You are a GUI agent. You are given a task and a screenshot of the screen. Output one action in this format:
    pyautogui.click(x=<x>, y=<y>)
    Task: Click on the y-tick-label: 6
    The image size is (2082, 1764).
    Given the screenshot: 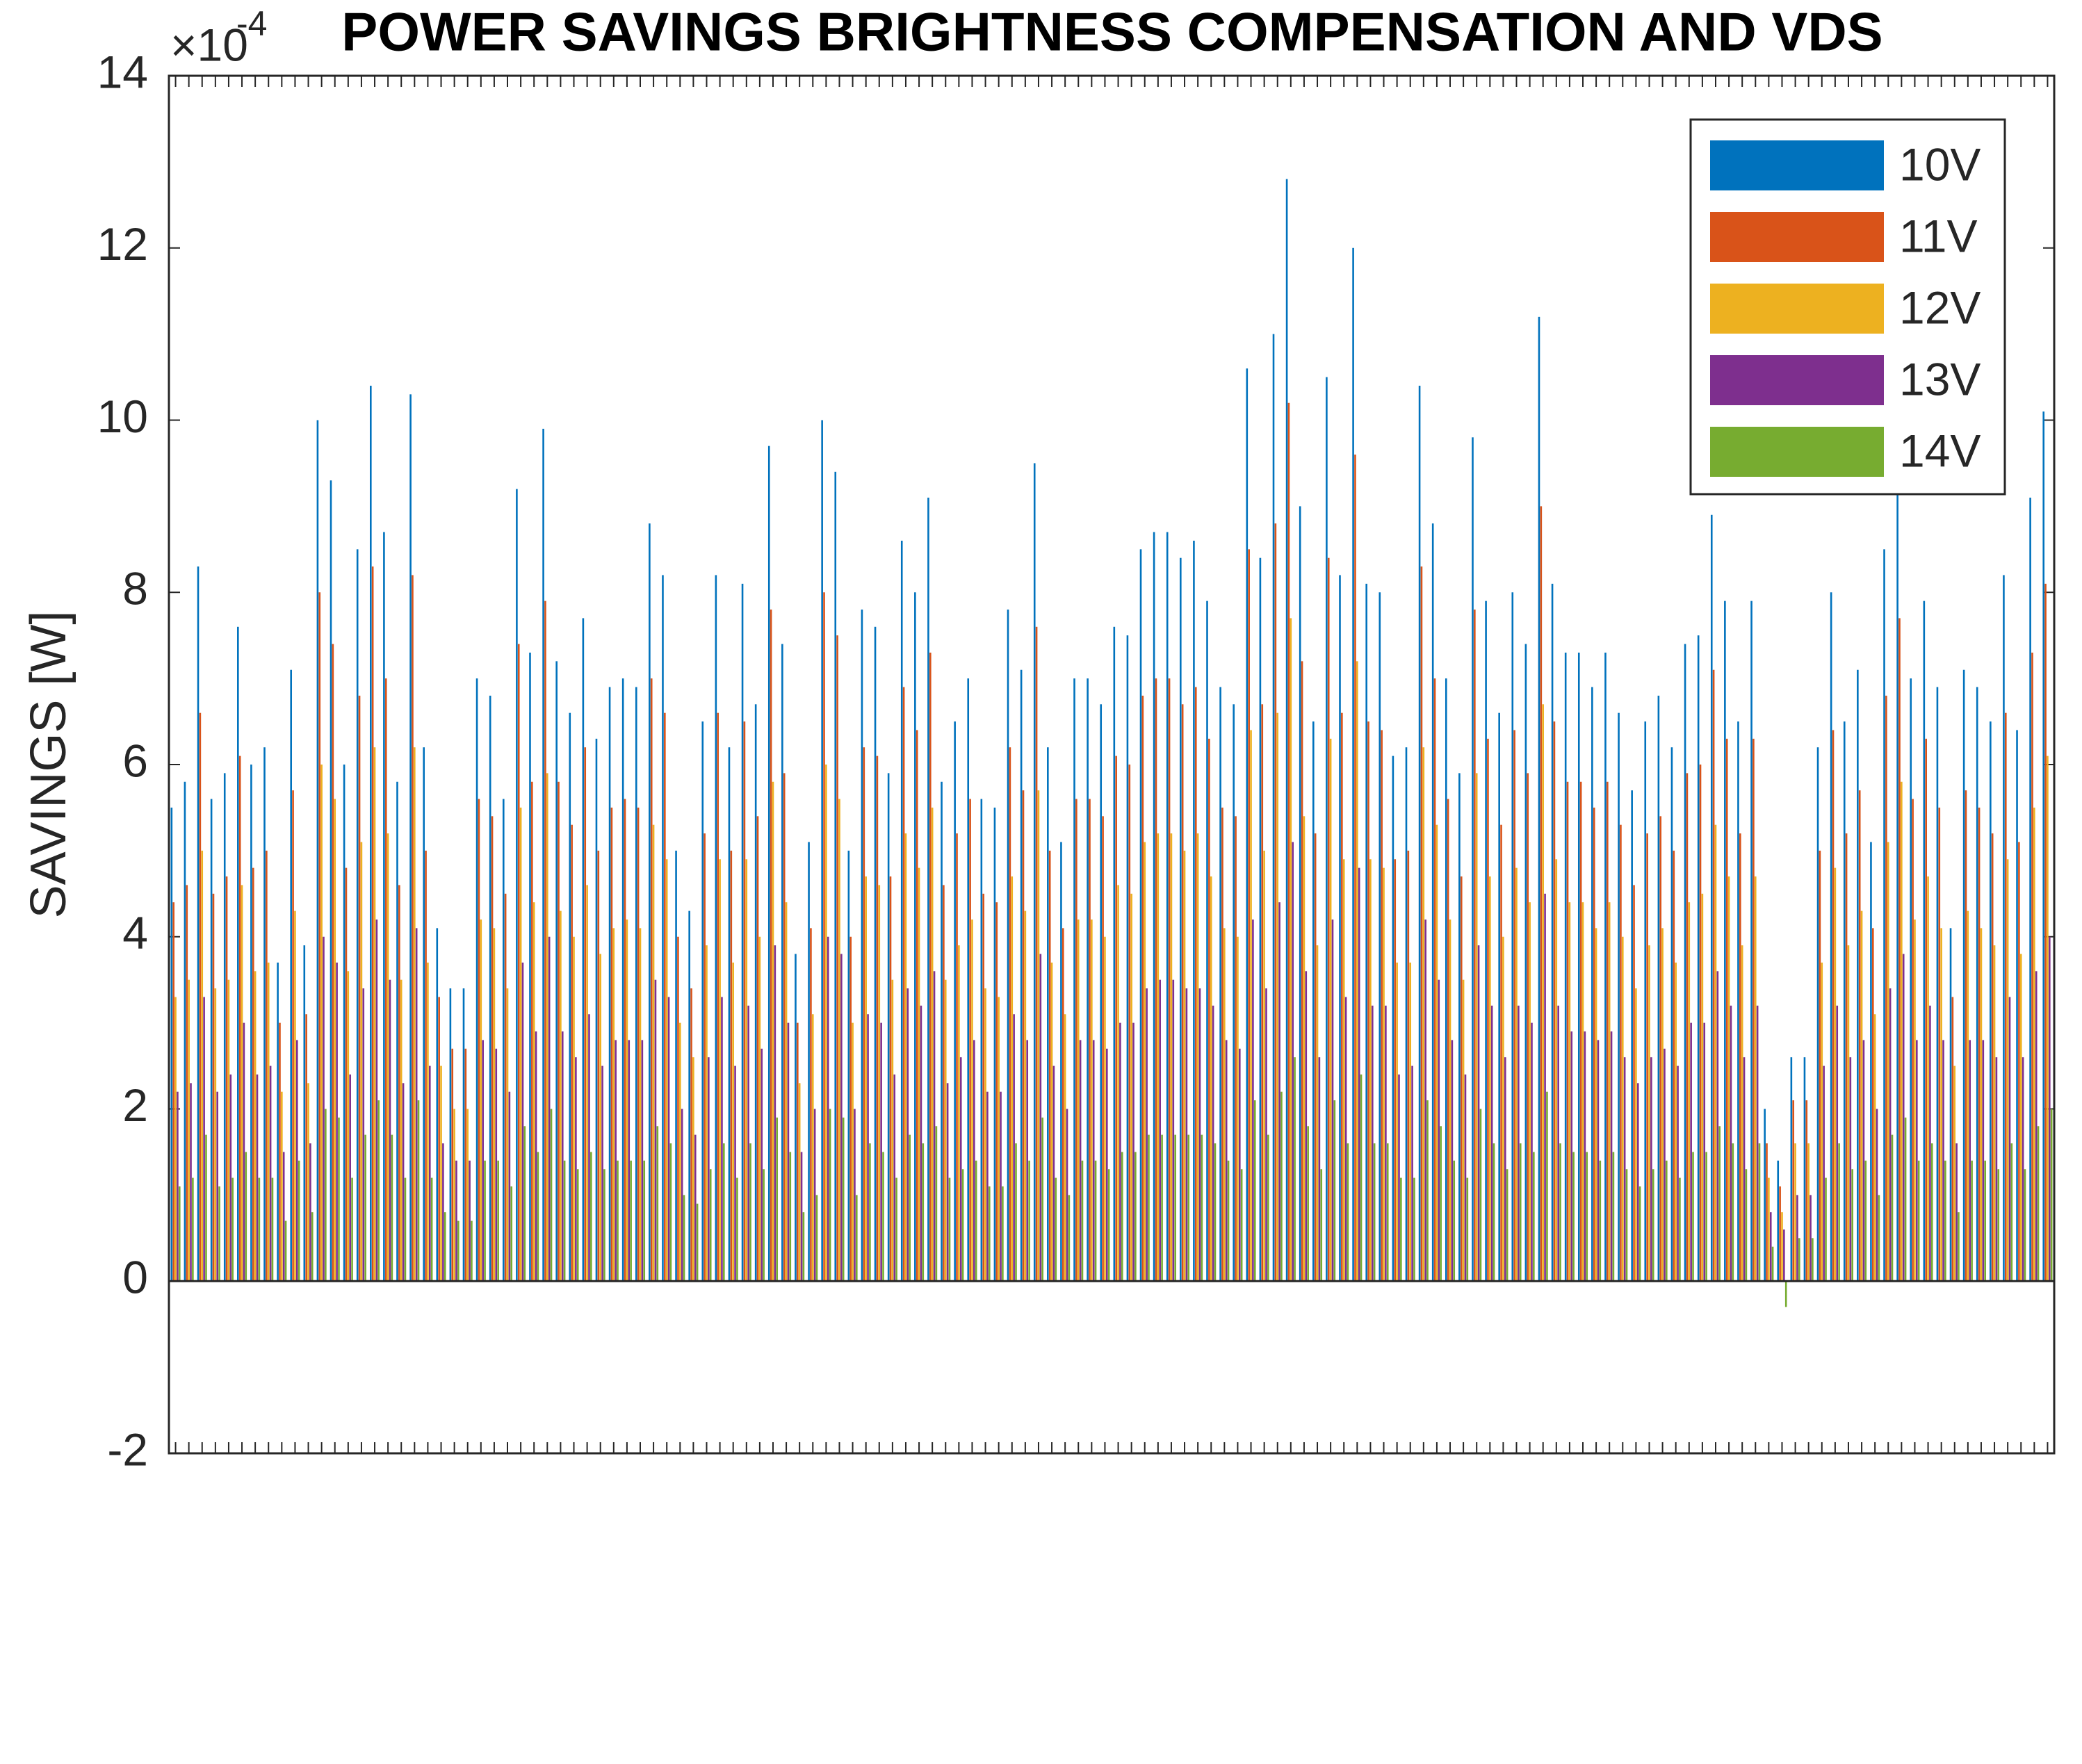 What is the action you would take?
    pyautogui.click(x=135, y=760)
    